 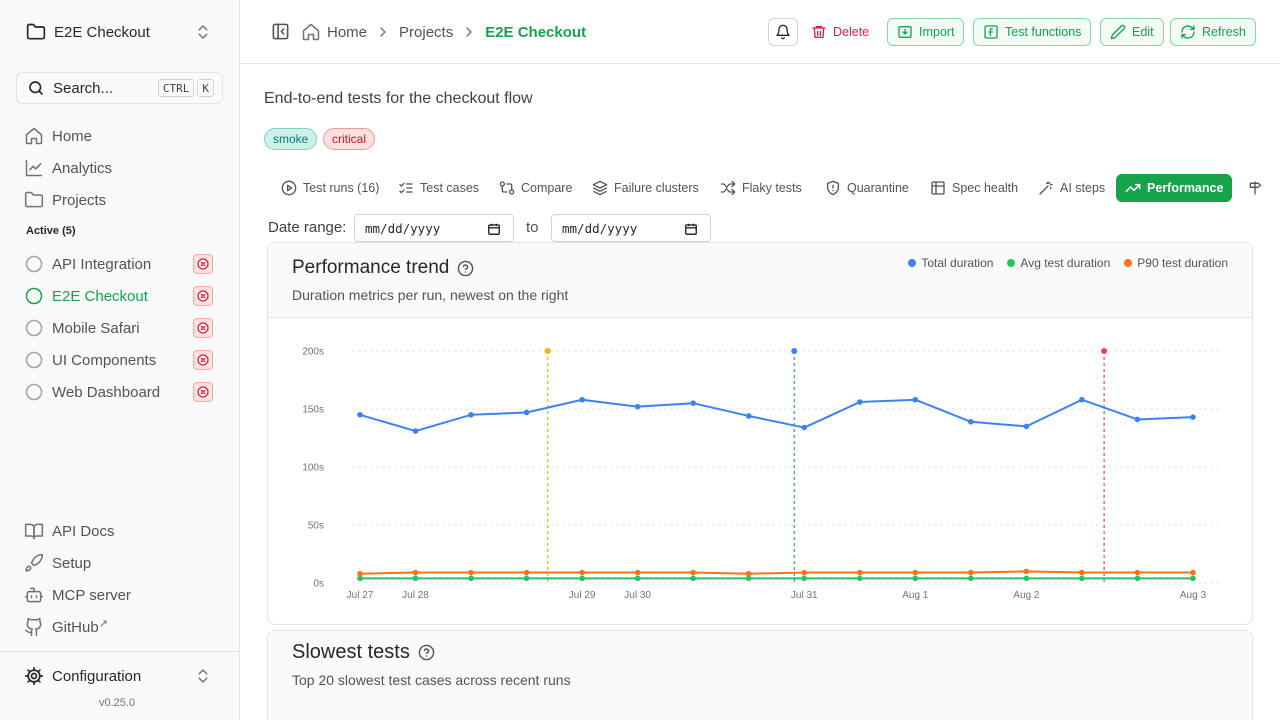 What do you see at coordinates (58, 136) in the screenshot?
I see `sidebar-item-home: Home` at bounding box center [58, 136].